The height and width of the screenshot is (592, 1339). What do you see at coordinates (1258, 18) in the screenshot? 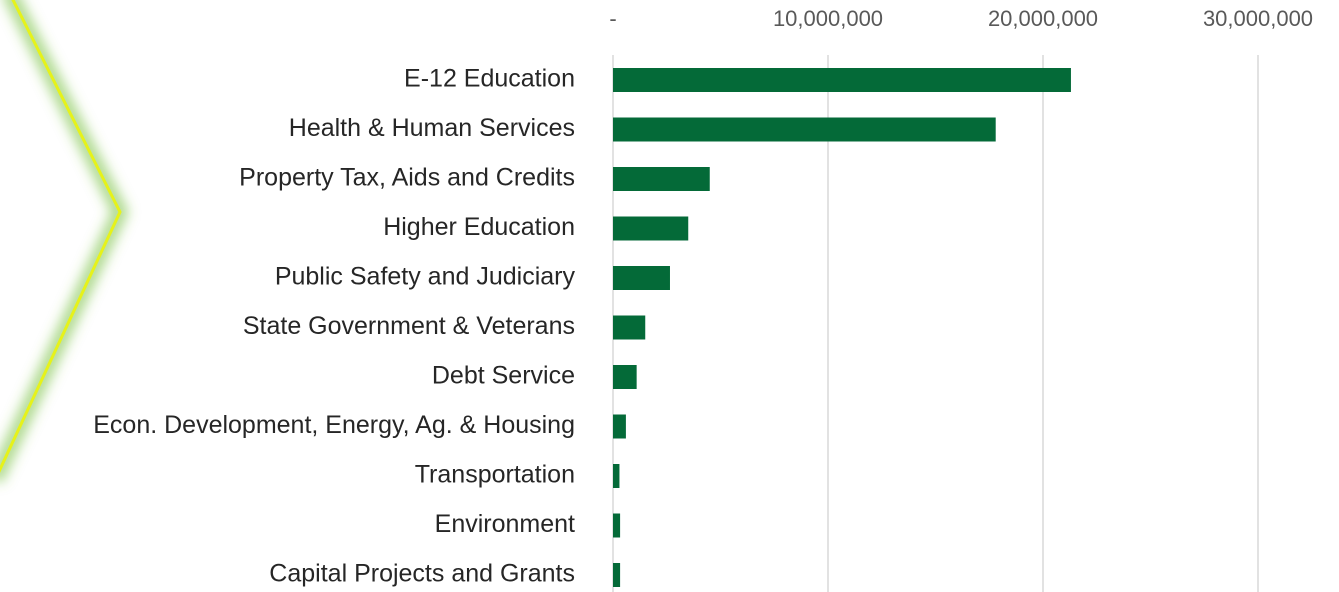
I see `x-tick-label: 30,000,000` at bounding box center [1258, 18].